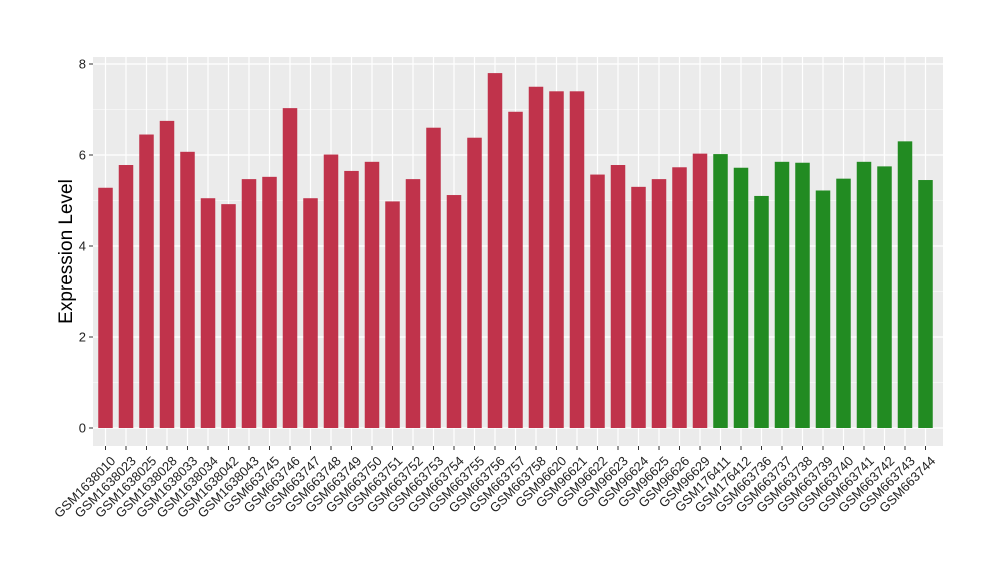  I want to click on bar-GSM663749, so click(351, 299).